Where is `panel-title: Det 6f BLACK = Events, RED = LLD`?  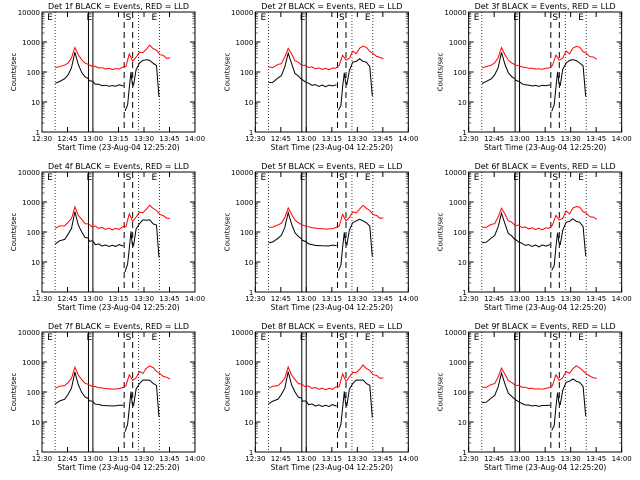 panel-title: Det 6f BLACK = Events, RED = LLD is located at coordinates (545, 166).